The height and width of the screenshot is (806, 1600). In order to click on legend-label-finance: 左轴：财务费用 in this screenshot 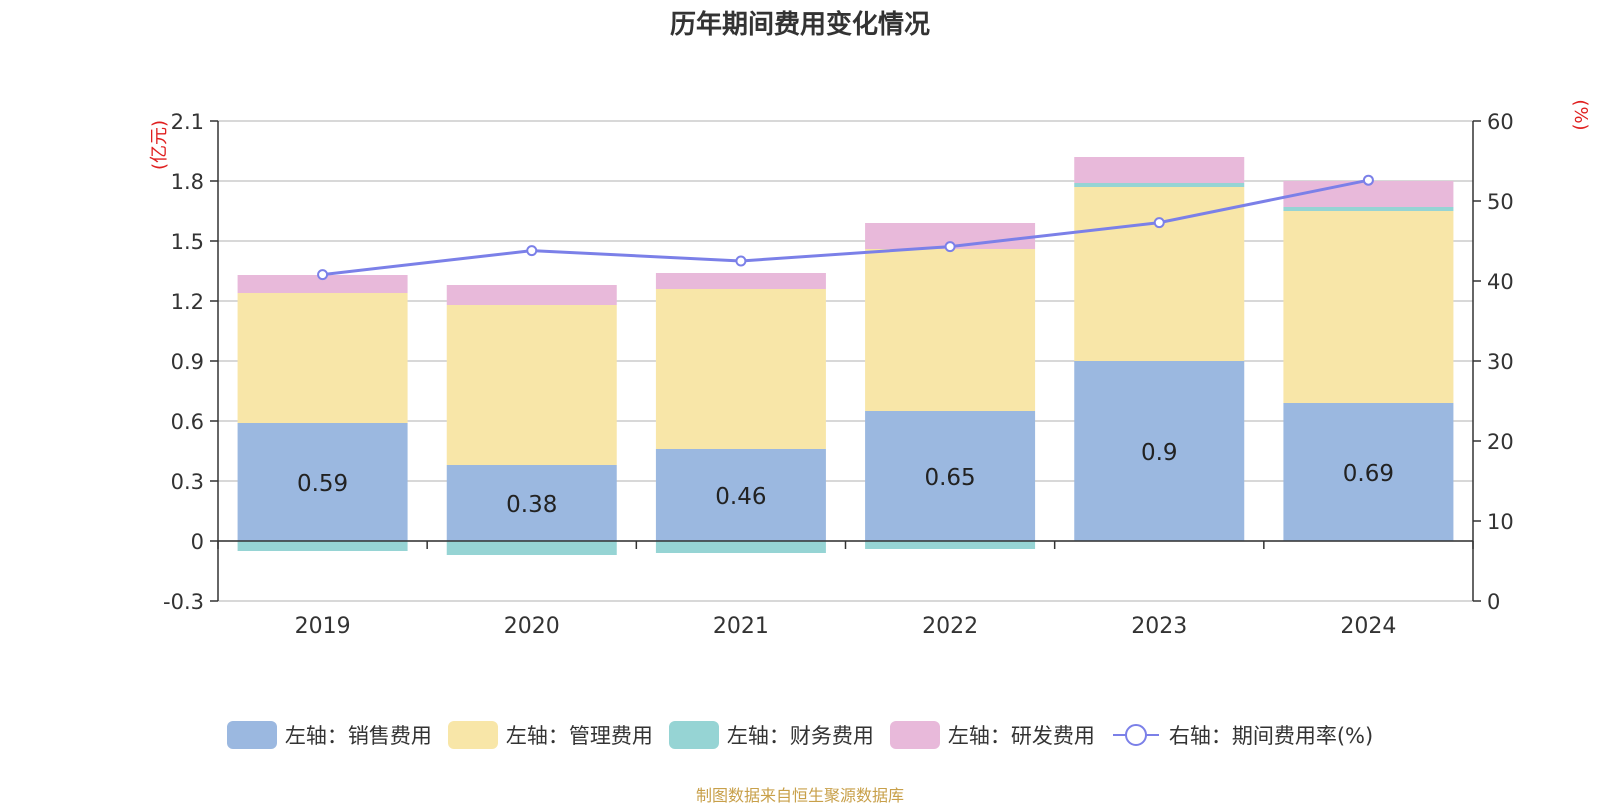, I will do `click(800, 736)`.